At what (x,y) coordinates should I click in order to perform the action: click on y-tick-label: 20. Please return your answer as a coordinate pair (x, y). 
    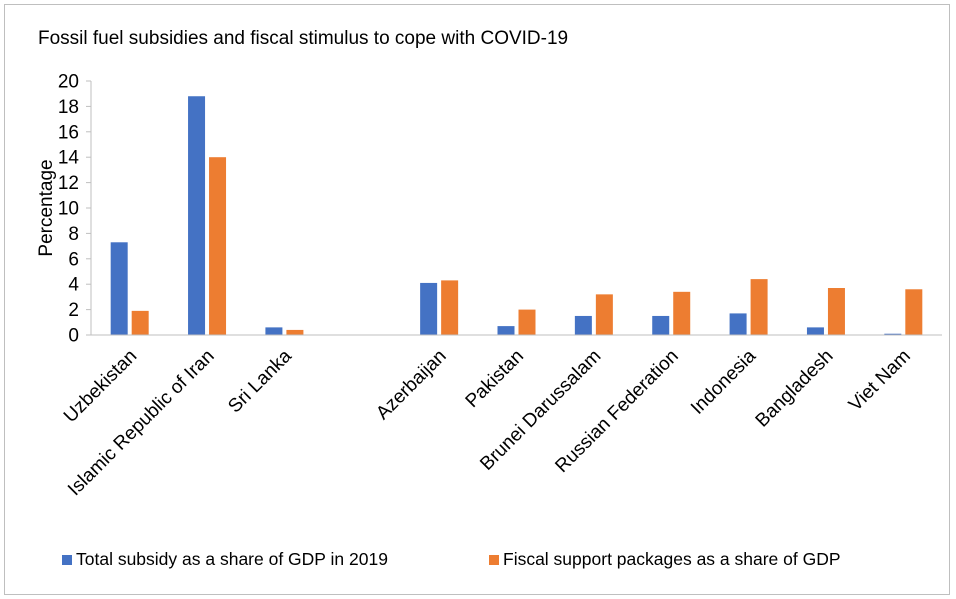
    Looking at the image, I should click on (68, 82).